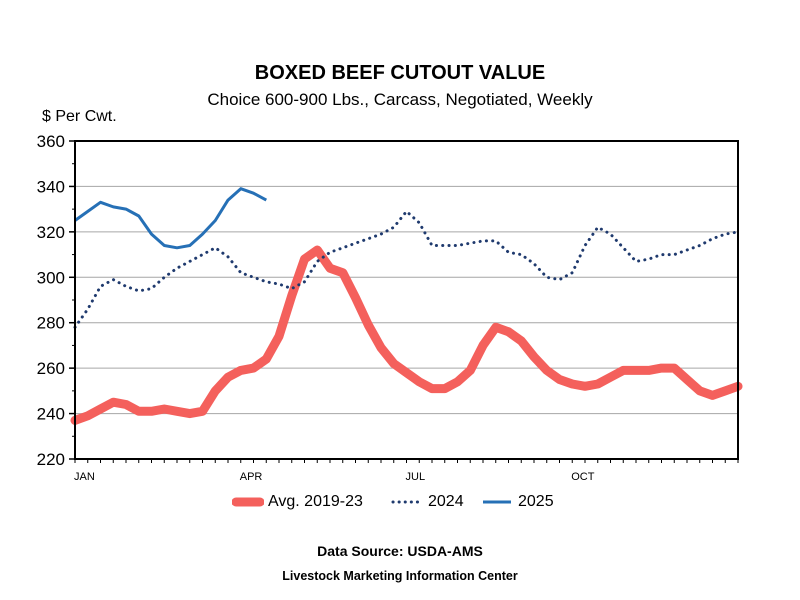  Describe the element at coordinates (536, 501) in the screenshot. I see `legend-label-2025: 2025` at that location.